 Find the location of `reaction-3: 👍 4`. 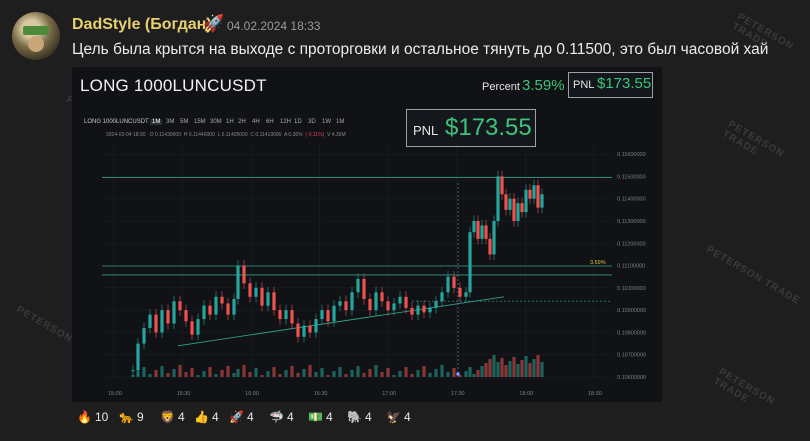

reaction-3: 👍 4 is located at coordinates (206, 420).